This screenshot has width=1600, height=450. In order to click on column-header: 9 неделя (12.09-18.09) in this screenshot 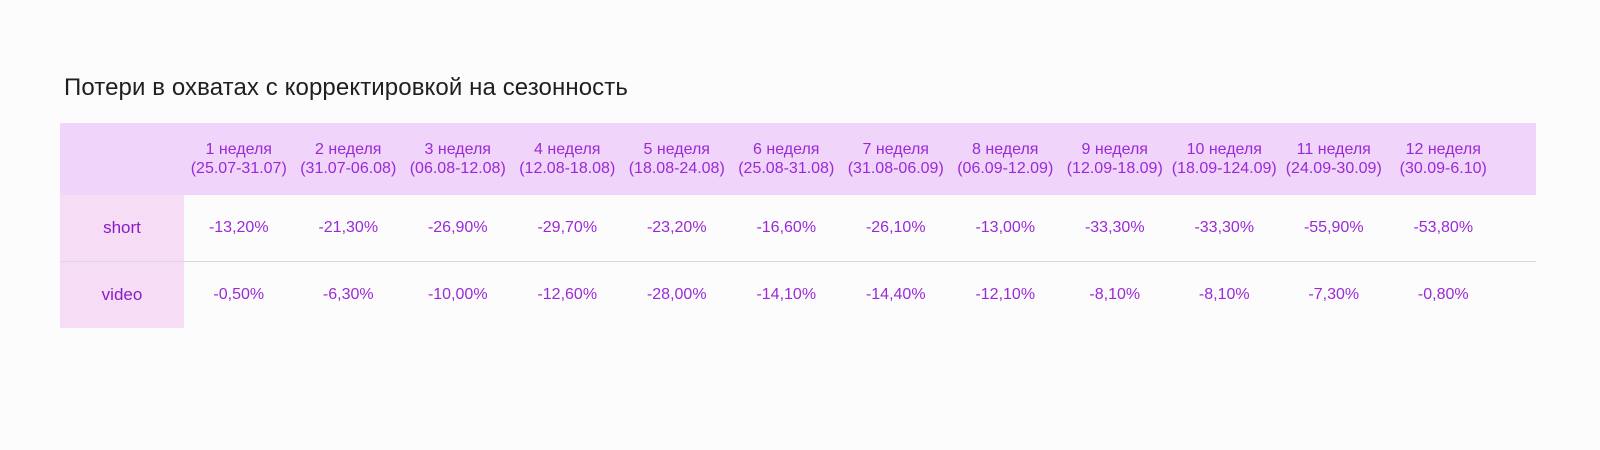, I will do `click(1114, 159)`.